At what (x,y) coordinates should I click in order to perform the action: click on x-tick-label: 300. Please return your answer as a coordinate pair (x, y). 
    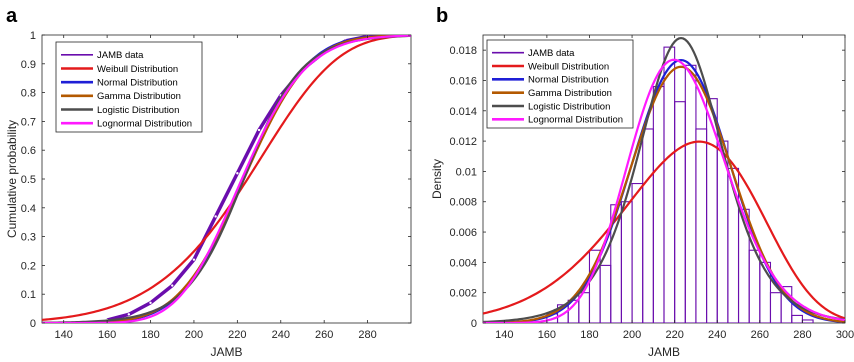
    Looking at the image, I should click on (845, 335).